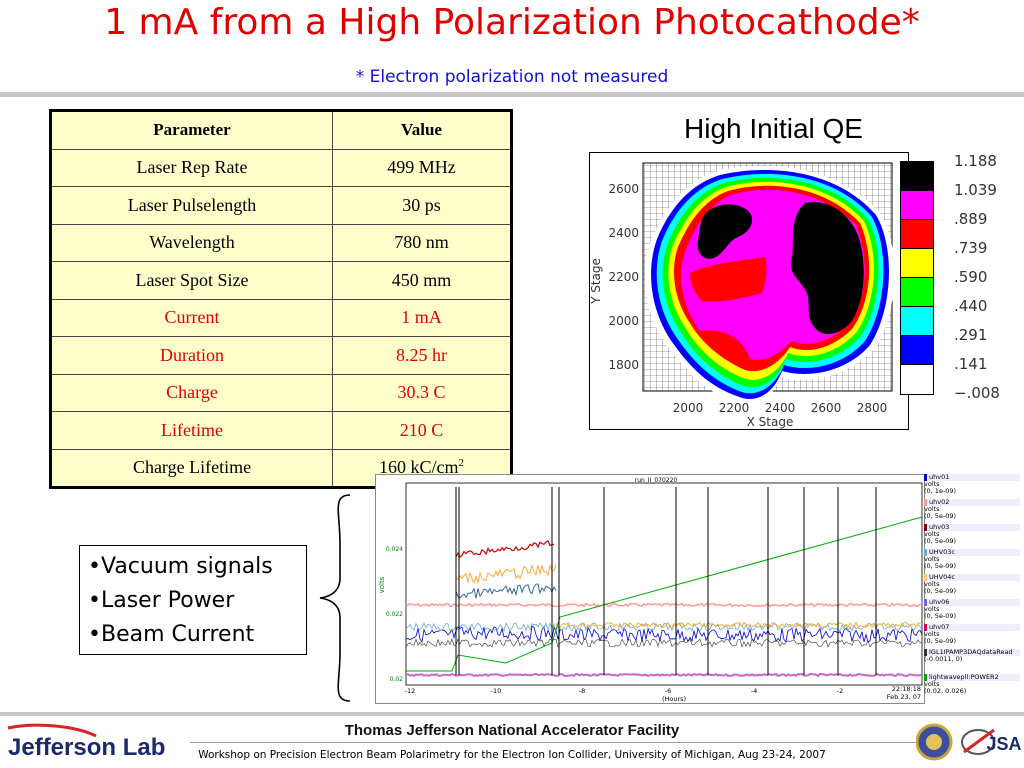  I want to click on cell-value: 450 mm, so click(422, 280).